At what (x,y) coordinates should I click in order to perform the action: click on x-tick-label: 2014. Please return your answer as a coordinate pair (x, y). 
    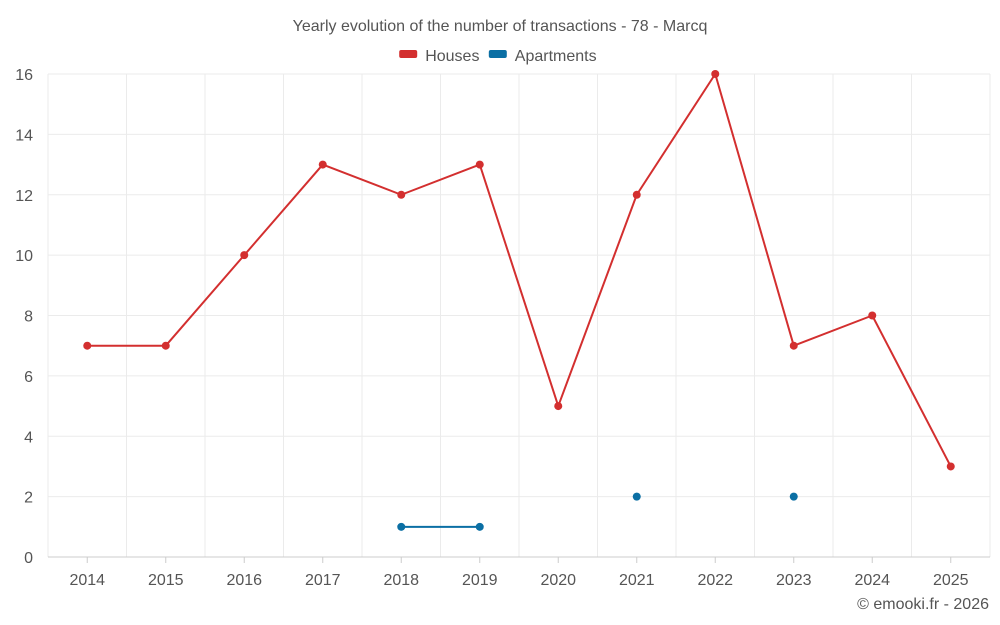
    Looking at the image, I should click on (87, 580).